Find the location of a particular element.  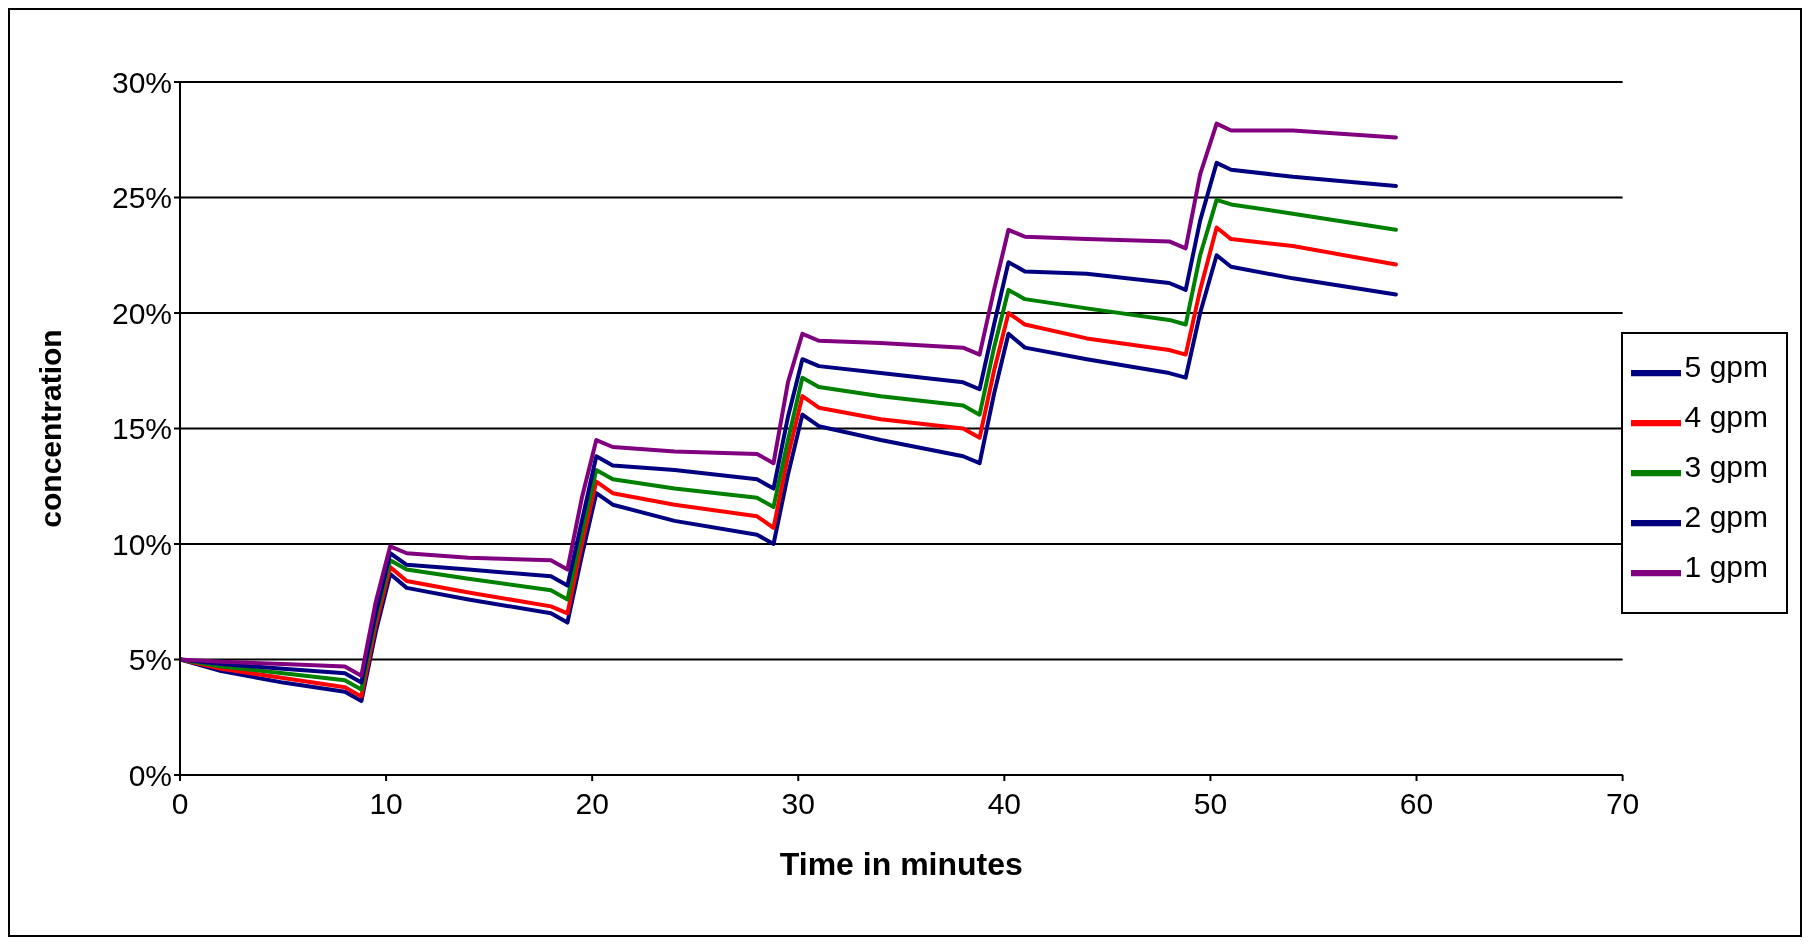

y-tick-label: 15% is located at coordinates (141, 429).